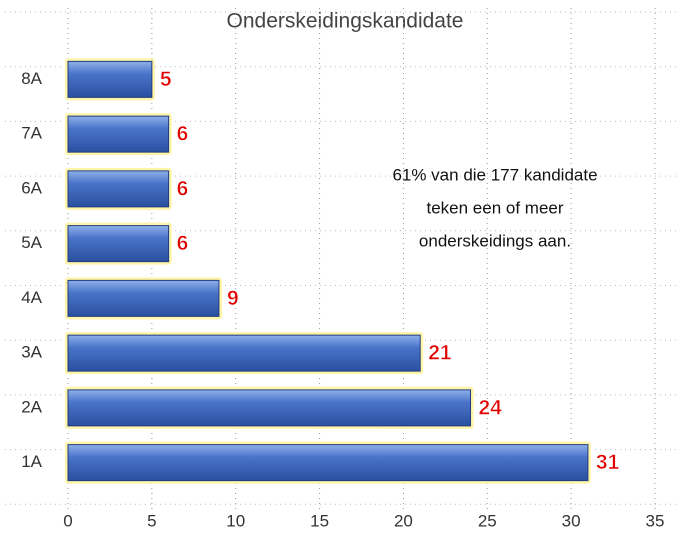 The height and width of the screenshot is (537, 685). I want to click on x-tick-label: 35, so click(655, 520).